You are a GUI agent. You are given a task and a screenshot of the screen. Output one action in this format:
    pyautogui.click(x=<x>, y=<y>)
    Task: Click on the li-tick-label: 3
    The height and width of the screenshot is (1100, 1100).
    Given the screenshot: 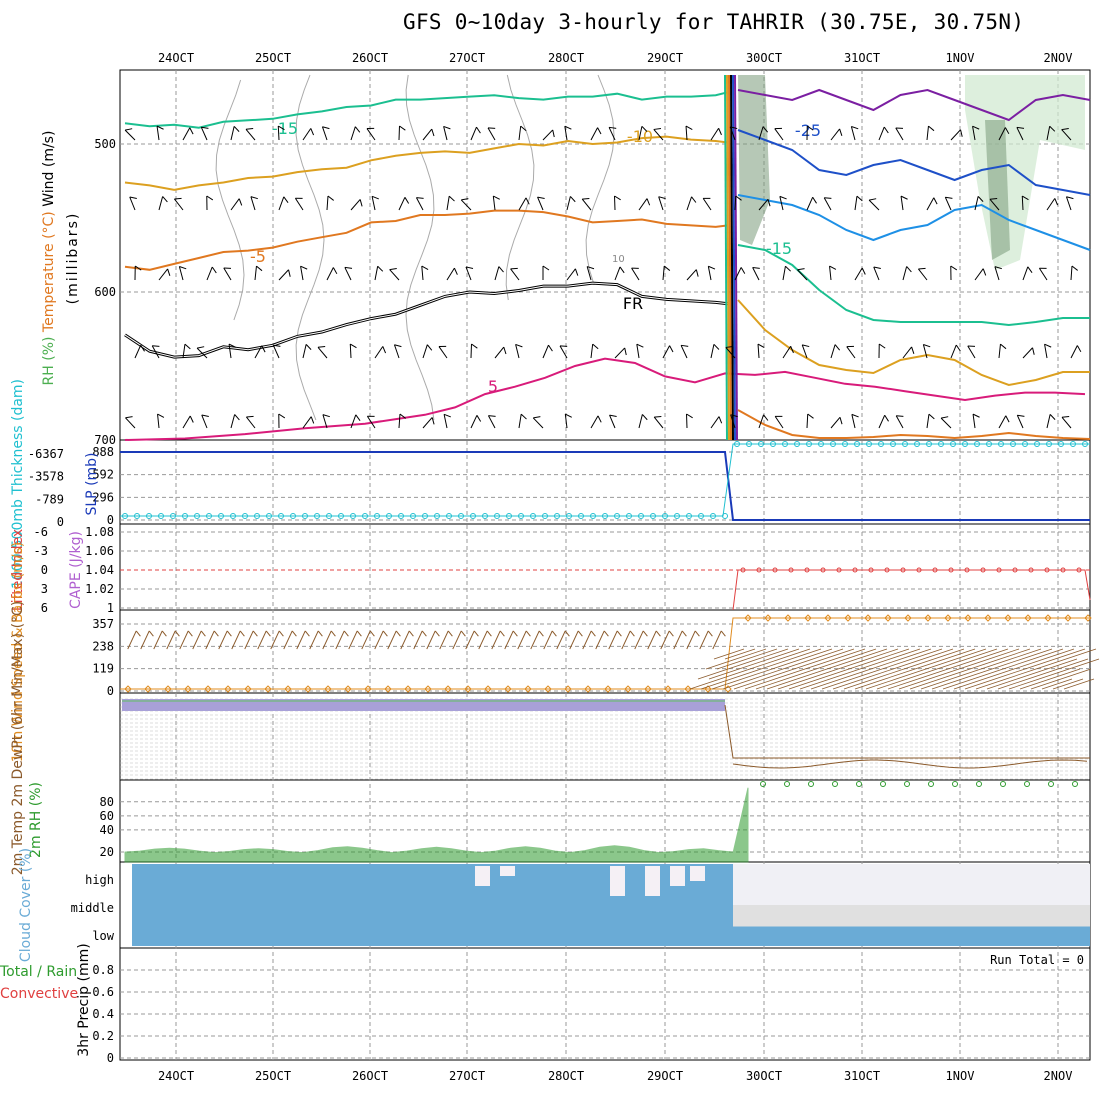 What is the action you would take?
    pyautogui.click(x=44, y=589)
    